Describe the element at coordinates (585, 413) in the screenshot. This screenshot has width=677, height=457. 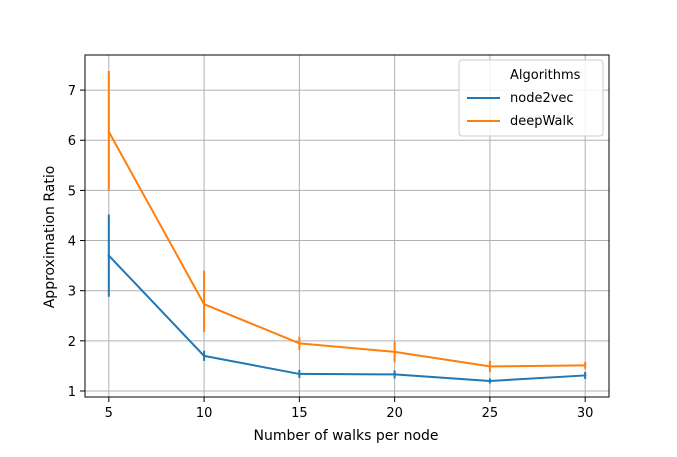
I see `x-tick-label: 30` at that location.